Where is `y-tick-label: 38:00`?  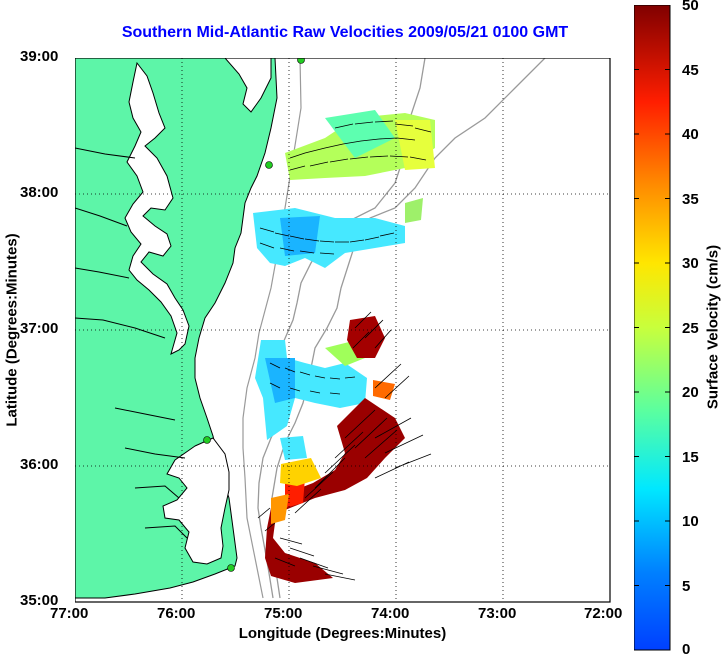
y-tick-label: 38:00 is located at coordinates (39, 192).